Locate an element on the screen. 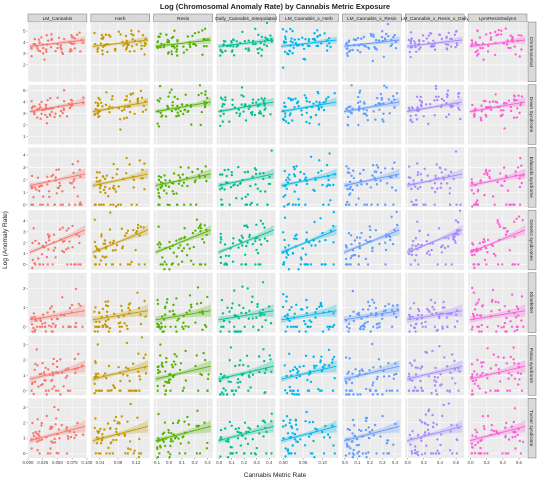  panel-background is located at coordinates (372, 114).